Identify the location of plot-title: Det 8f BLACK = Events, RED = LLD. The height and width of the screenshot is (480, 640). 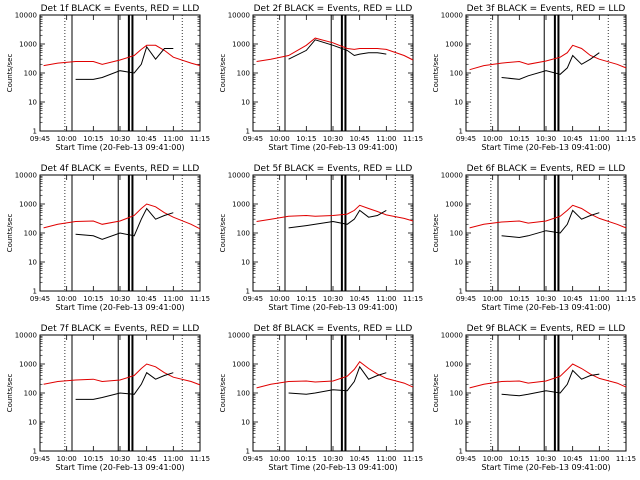
(333, 329).